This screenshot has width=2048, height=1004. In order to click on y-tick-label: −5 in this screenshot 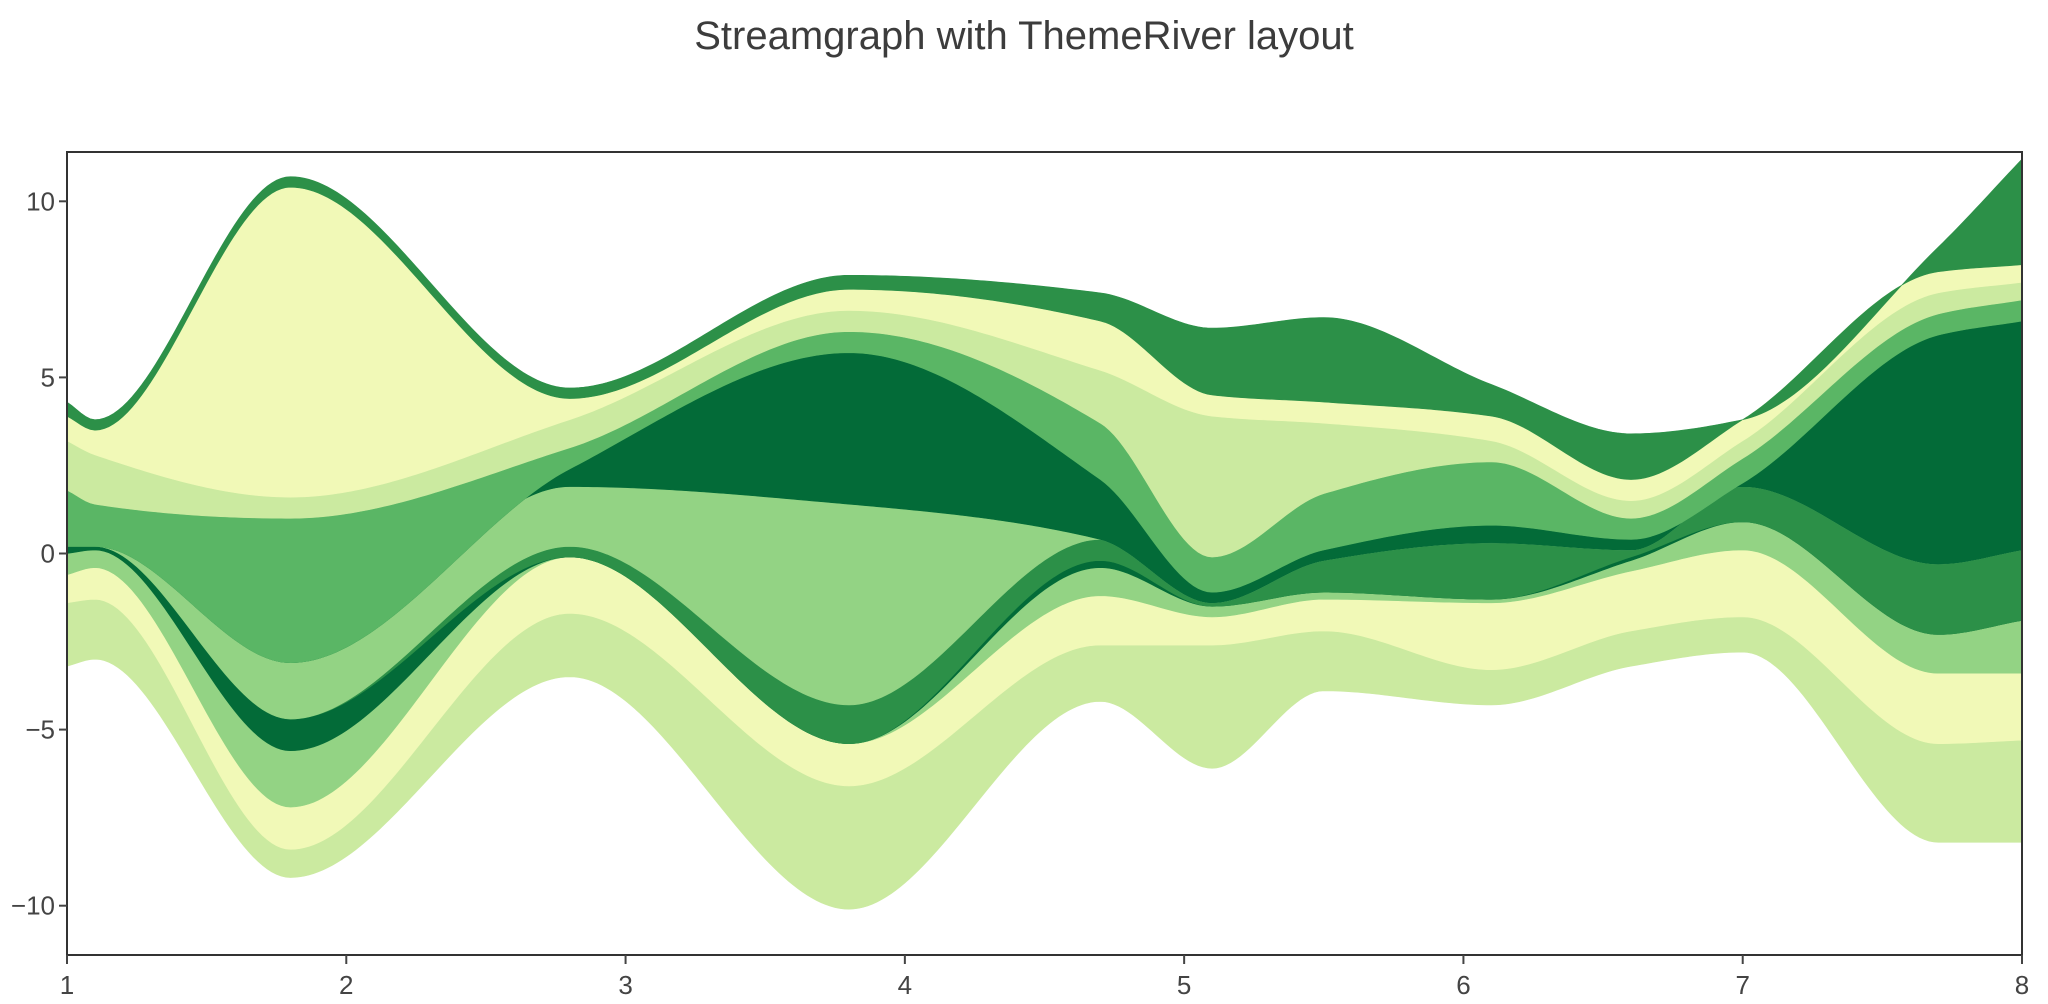, I will do `click(40, 730)`.